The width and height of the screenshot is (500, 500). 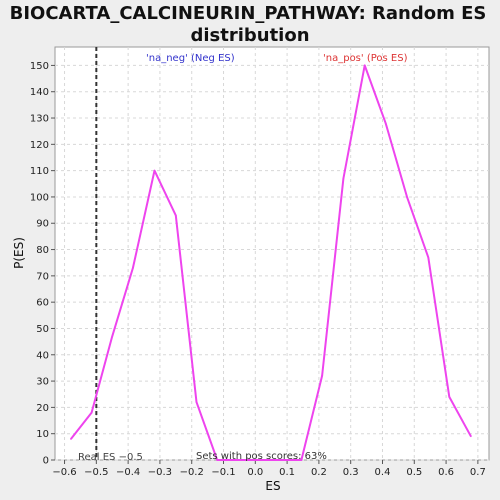 What do you see at coordinates (249, 35) in the screenshot?
I see `chart-title-line-2: distribution` at bounding box center [249, 35].